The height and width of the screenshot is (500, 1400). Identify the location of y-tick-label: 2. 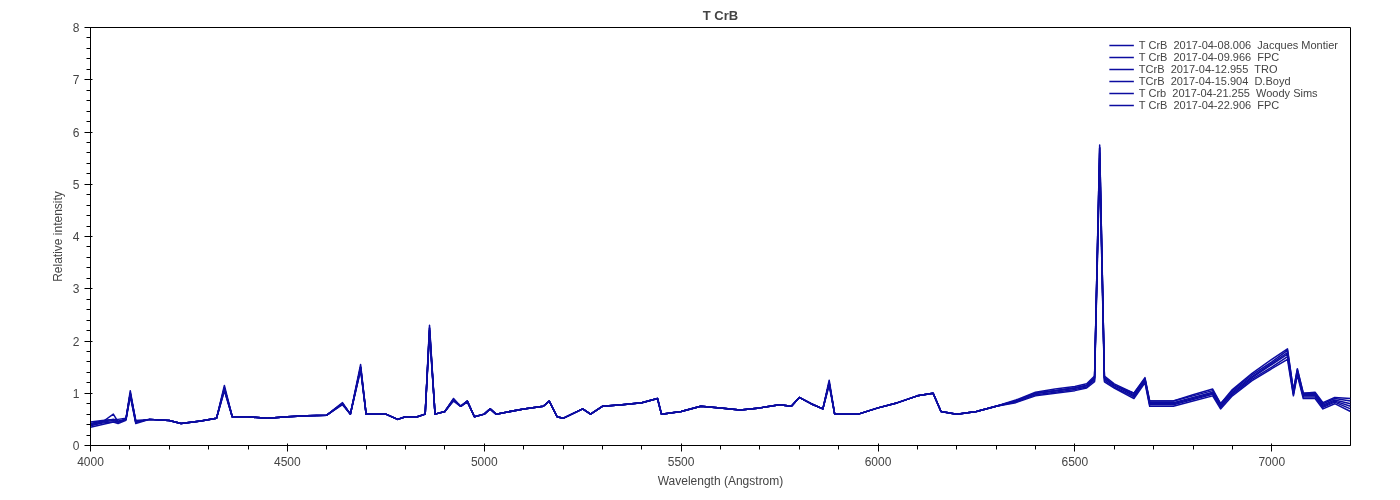
(76, 341).